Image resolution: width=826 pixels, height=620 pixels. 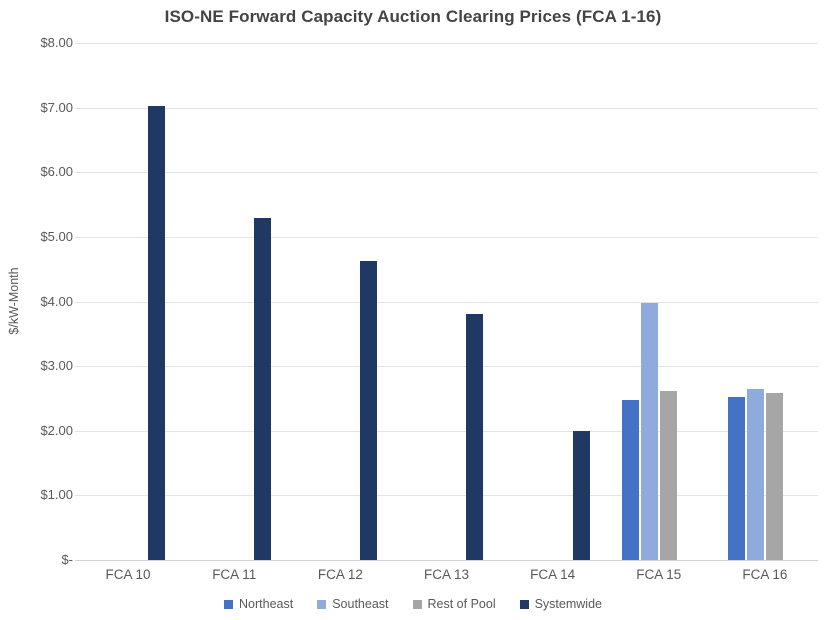 I want to click on legend-label: Rest of Pool, so click(x=461, y=604).